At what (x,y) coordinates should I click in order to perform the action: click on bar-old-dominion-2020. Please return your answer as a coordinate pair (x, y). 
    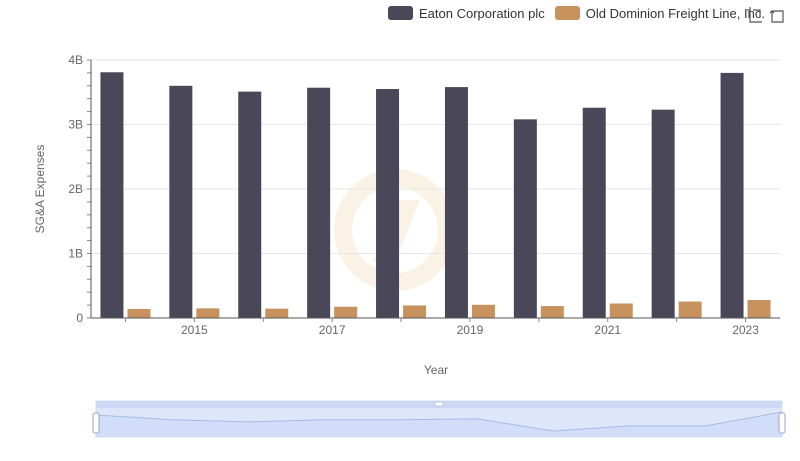
    Looking at the image, I should click on (552, 312).